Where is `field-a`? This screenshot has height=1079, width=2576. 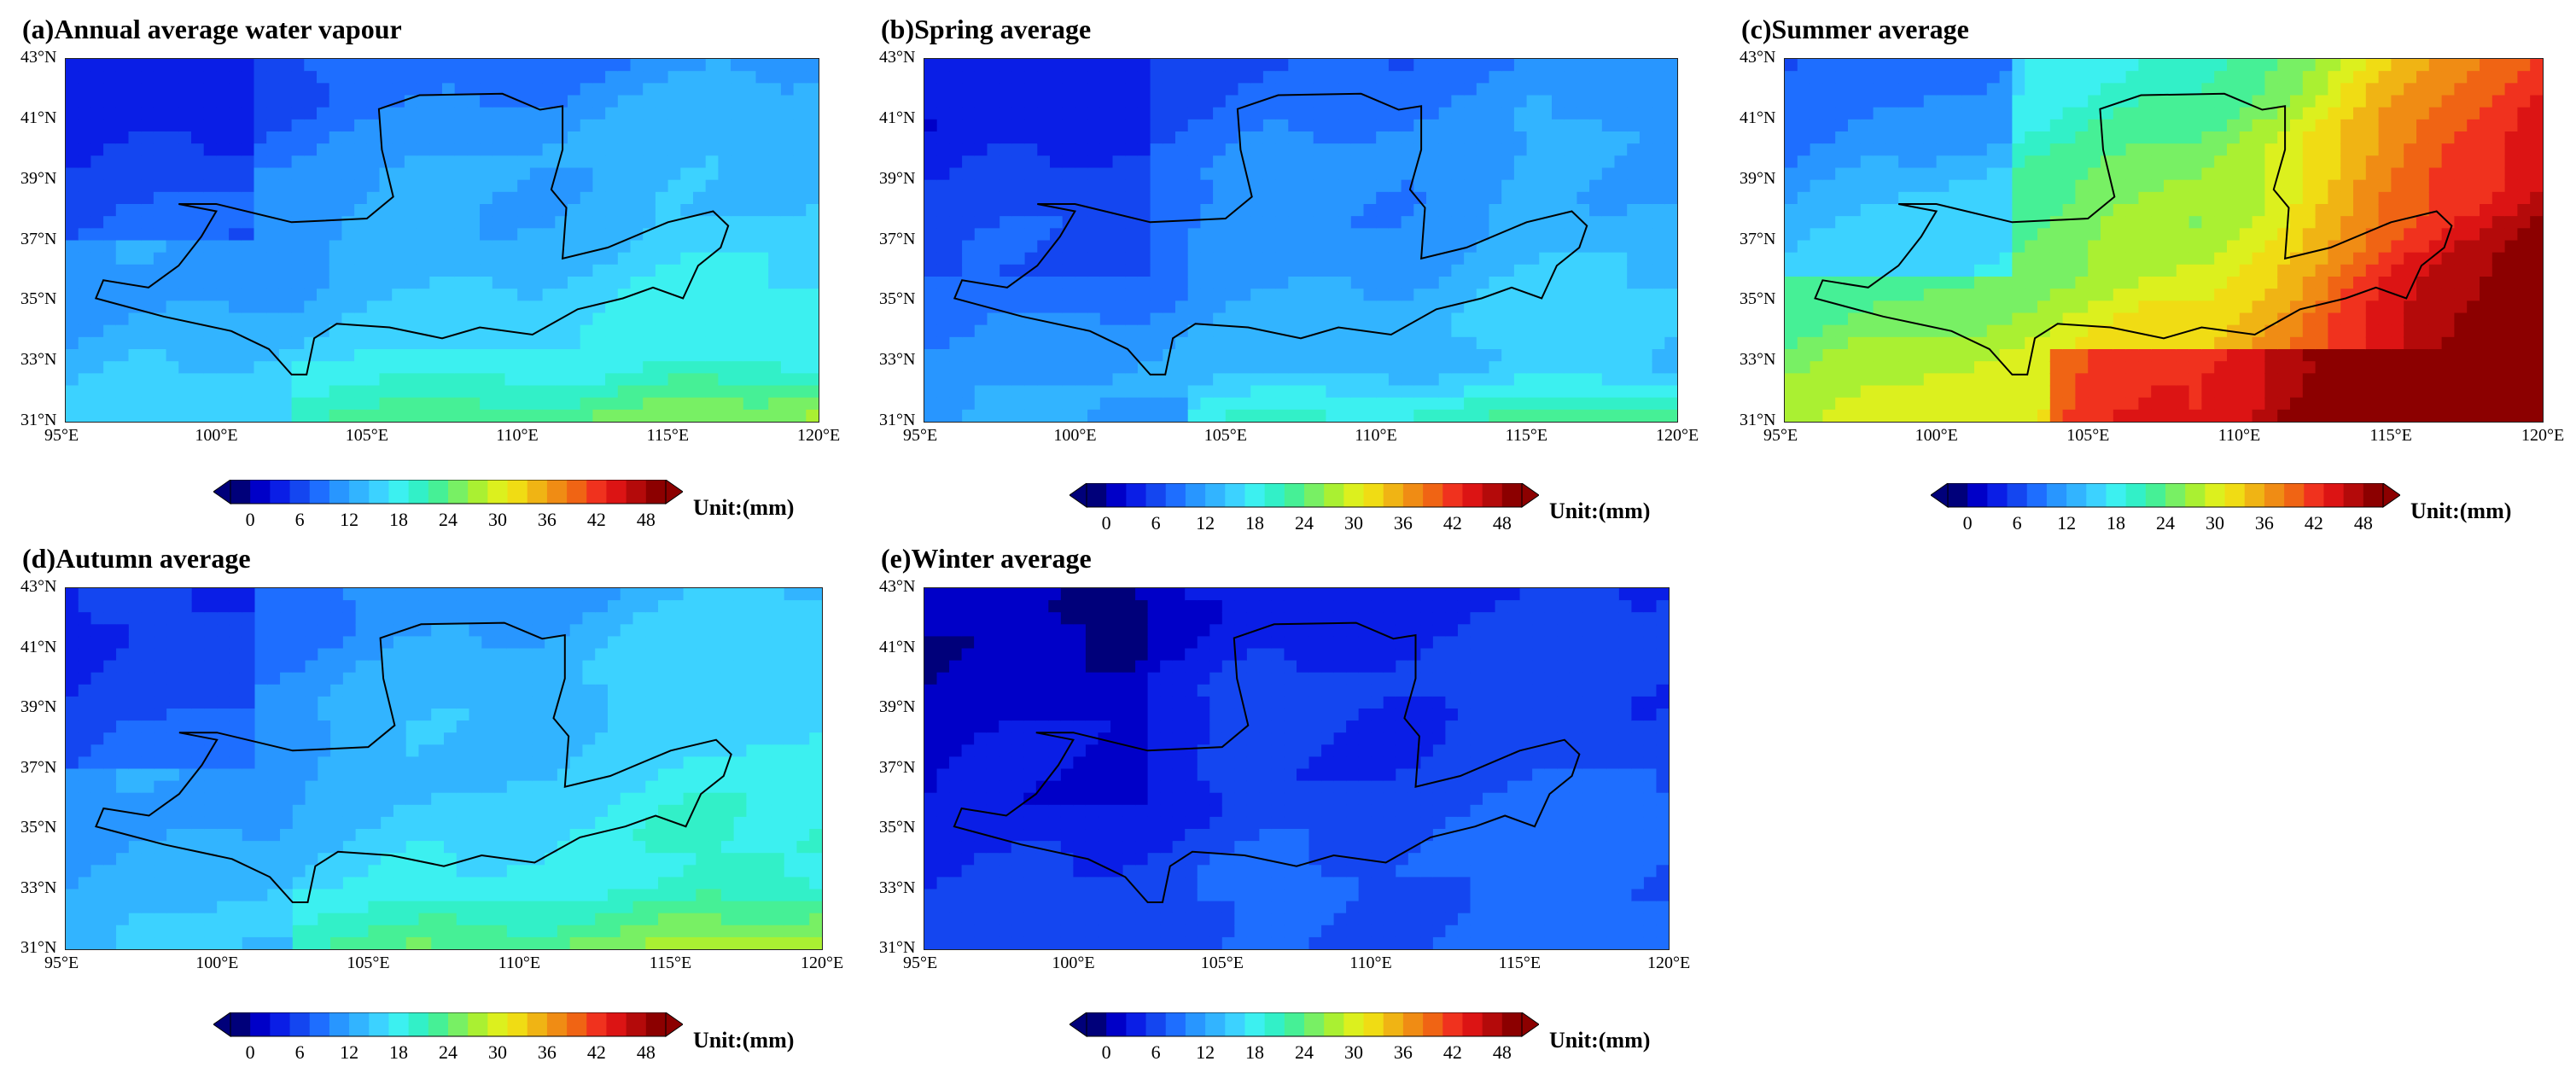 field-a is located at coordinates (442, 240).